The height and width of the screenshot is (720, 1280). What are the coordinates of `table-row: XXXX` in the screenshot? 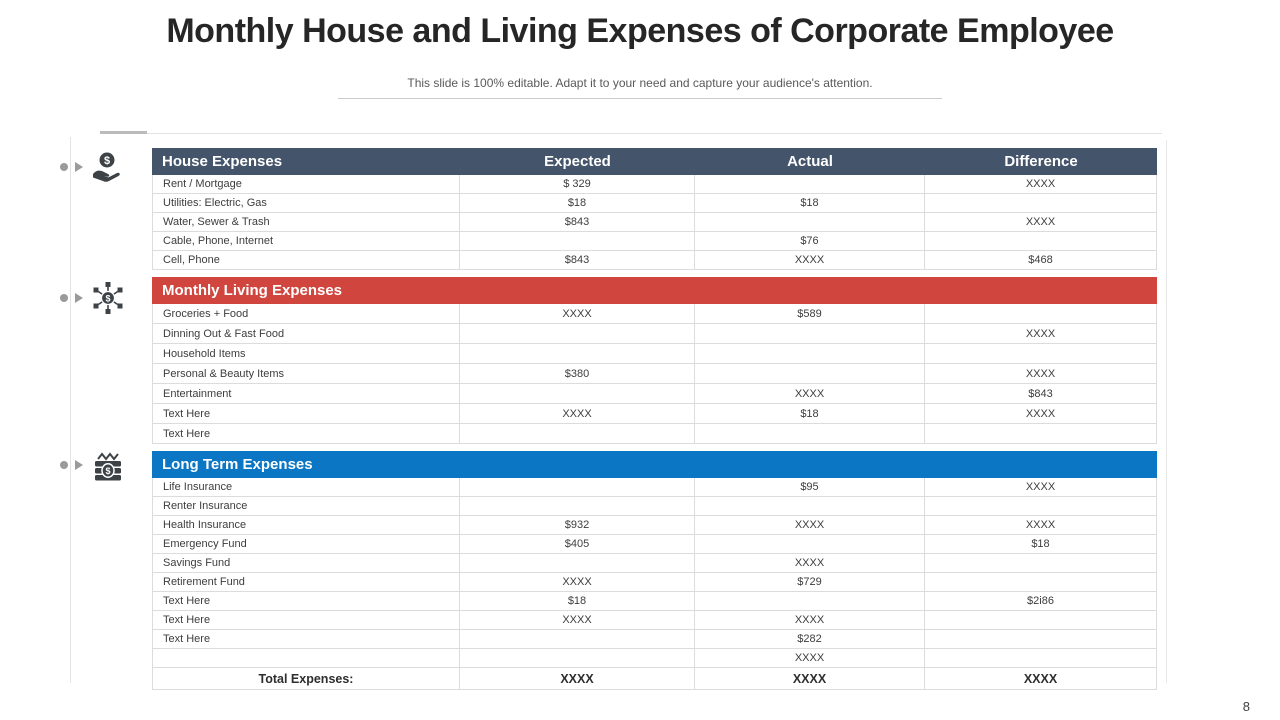 It's located at (654, 658).